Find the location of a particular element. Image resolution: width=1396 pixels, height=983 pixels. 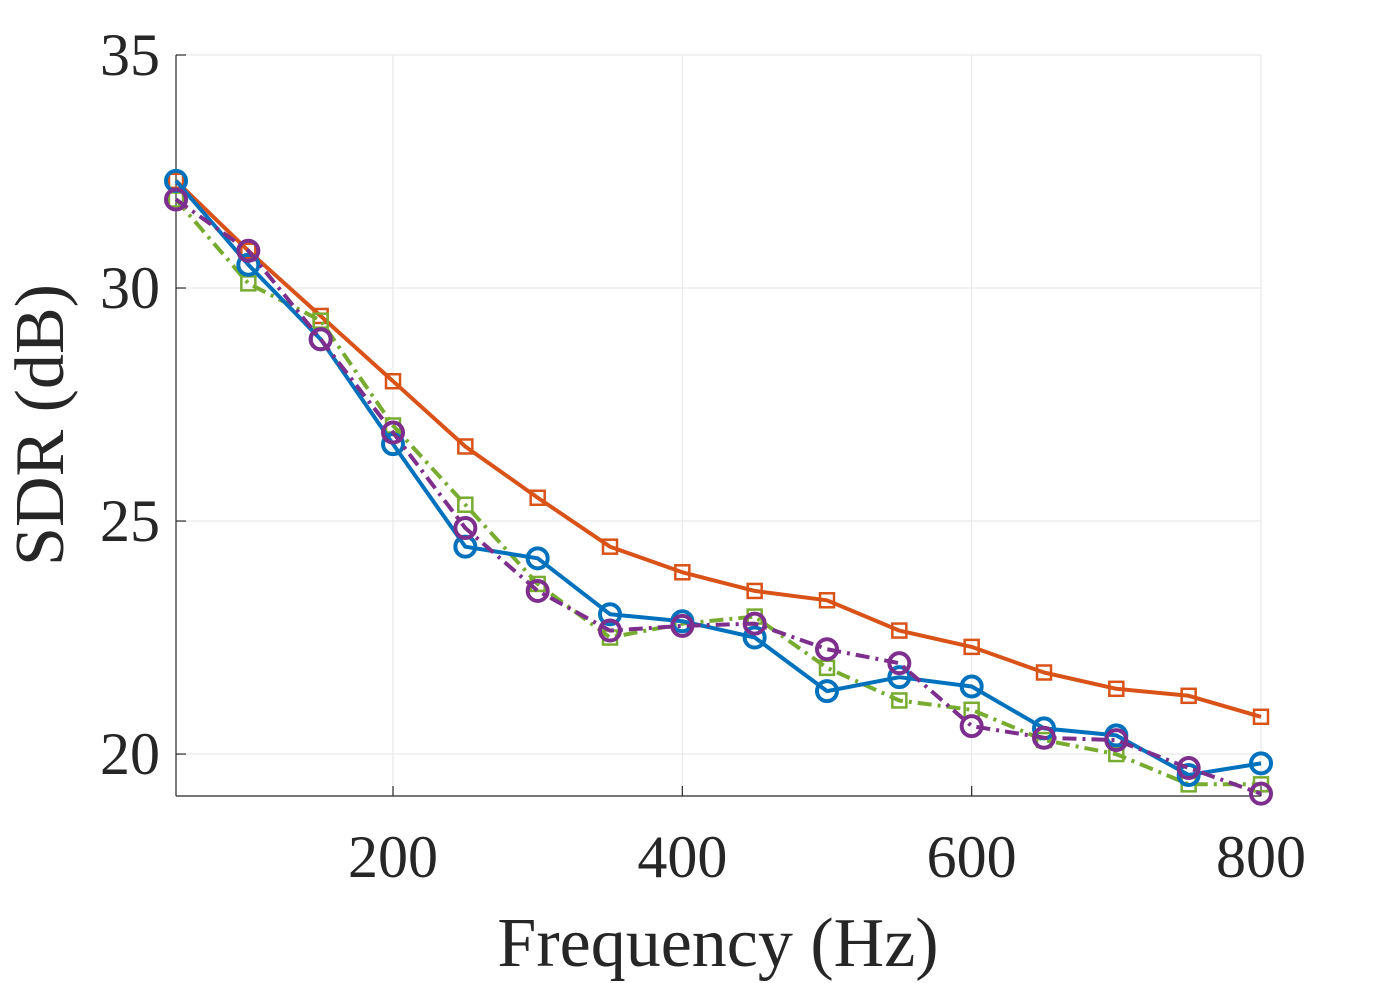

y-tick-label: 25 is located at coordinates (130, 521).